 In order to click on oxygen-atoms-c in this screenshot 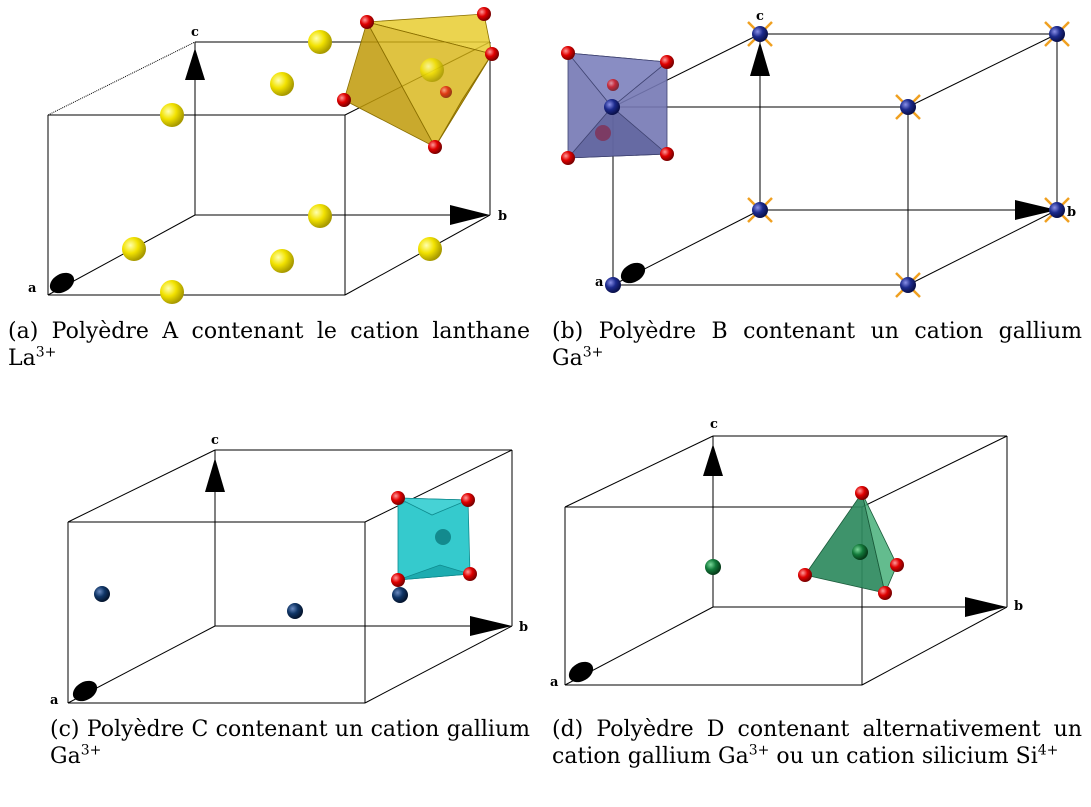, I will do `click(434, 539)`.